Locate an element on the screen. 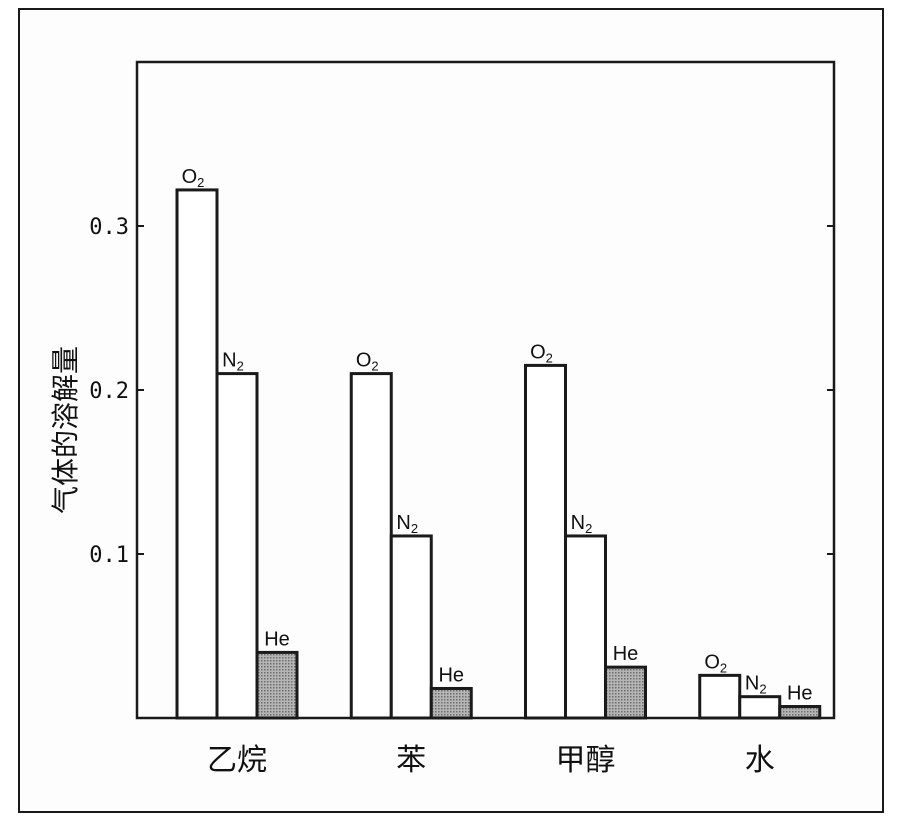 The width and height of the screenshot is (905, 827). y-tick-label: 0.3 is located at coordinates (109, 227).